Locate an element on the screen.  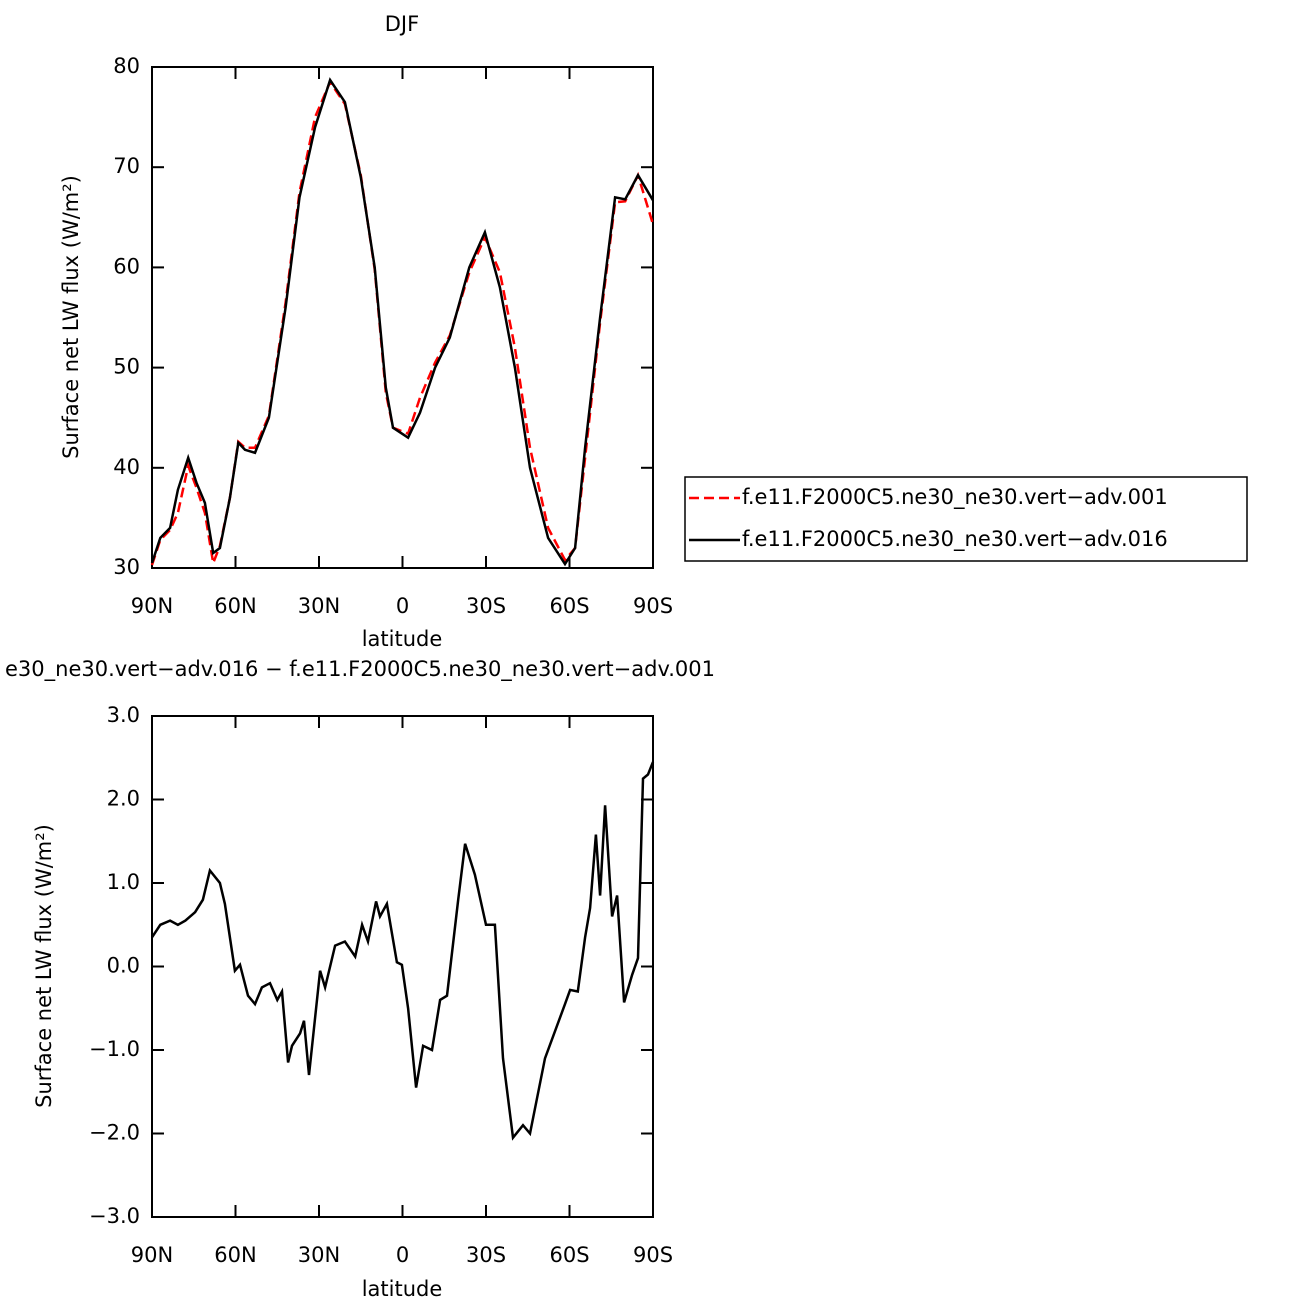
y-tick-label: 50 is located at coordinates (126, 367).